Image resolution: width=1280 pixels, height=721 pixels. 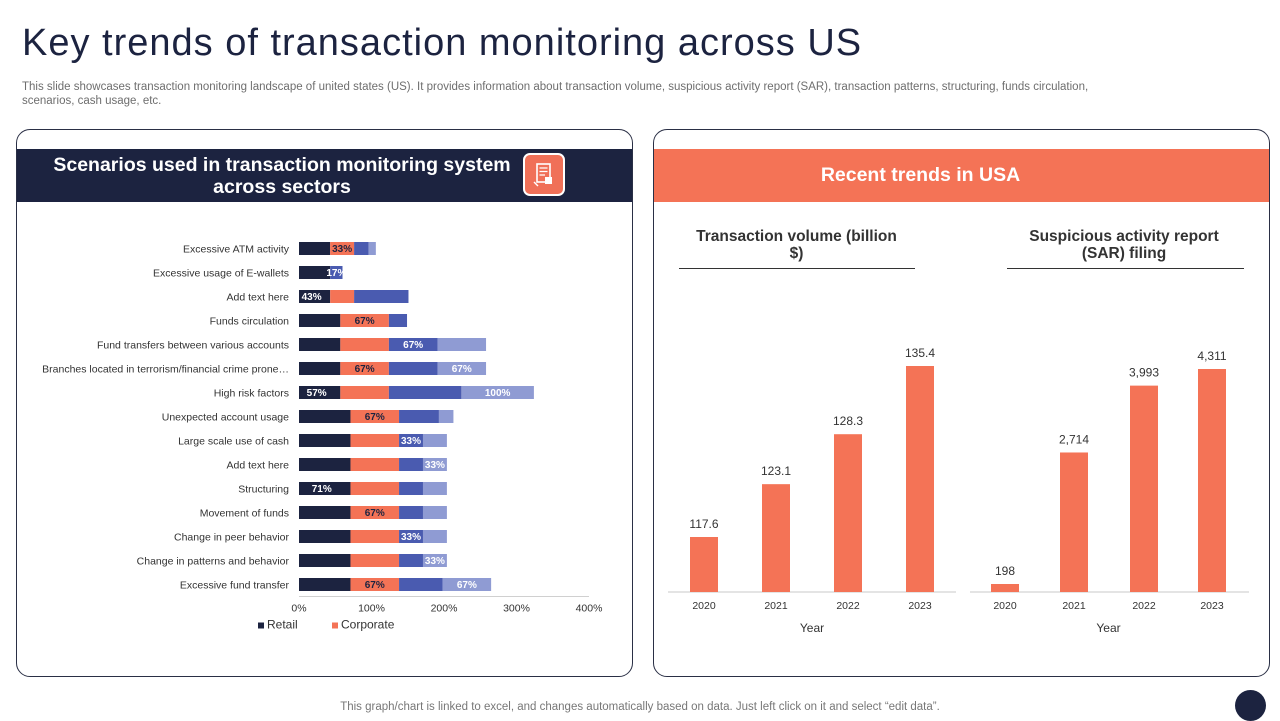 I want to click on sar-filing-title: Suspicious activity report (SAR) filing, so click(x=1124, y=245).